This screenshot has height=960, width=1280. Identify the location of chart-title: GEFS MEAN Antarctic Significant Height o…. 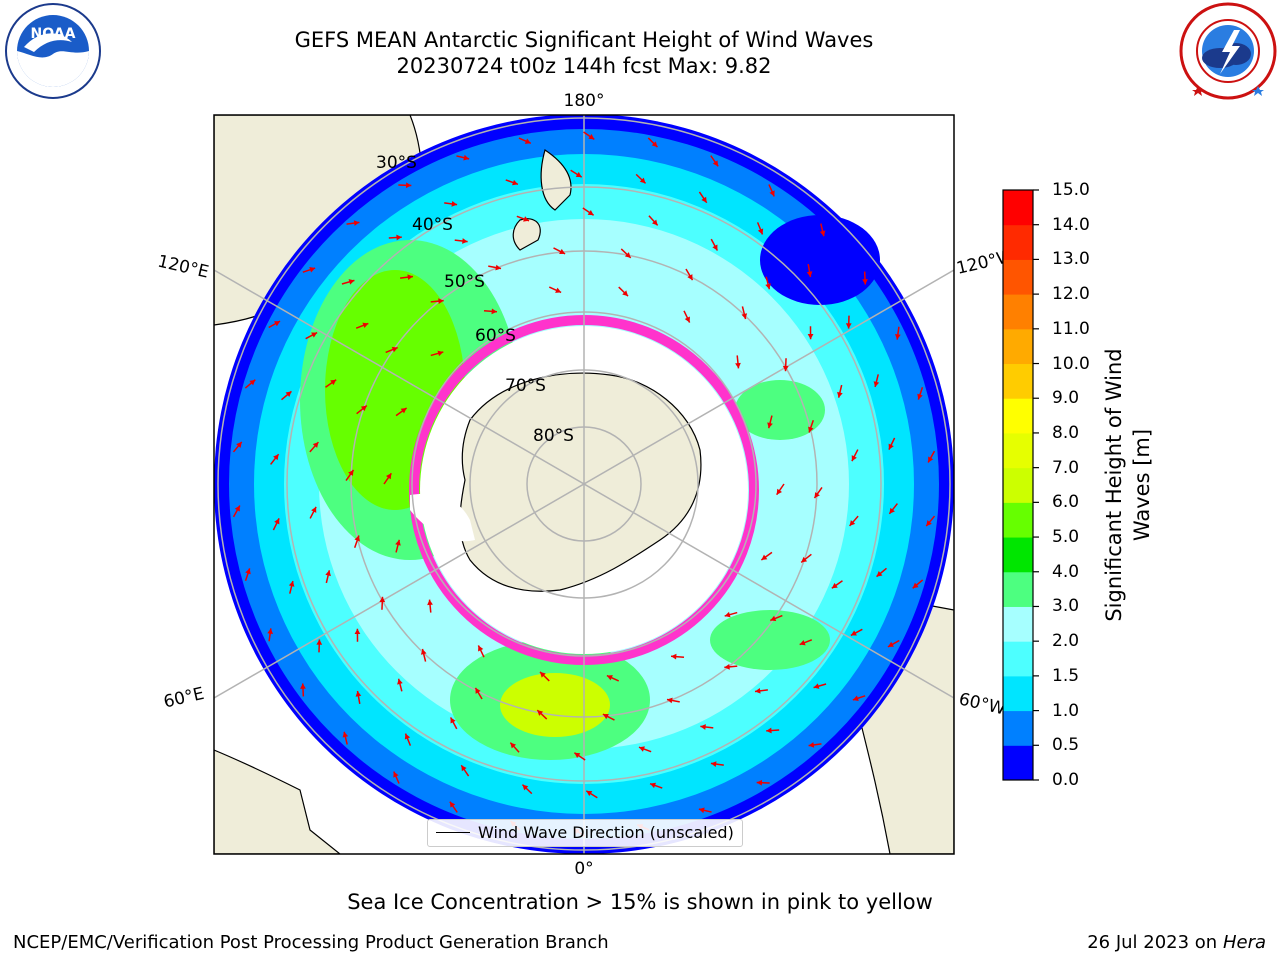
(584, 40).